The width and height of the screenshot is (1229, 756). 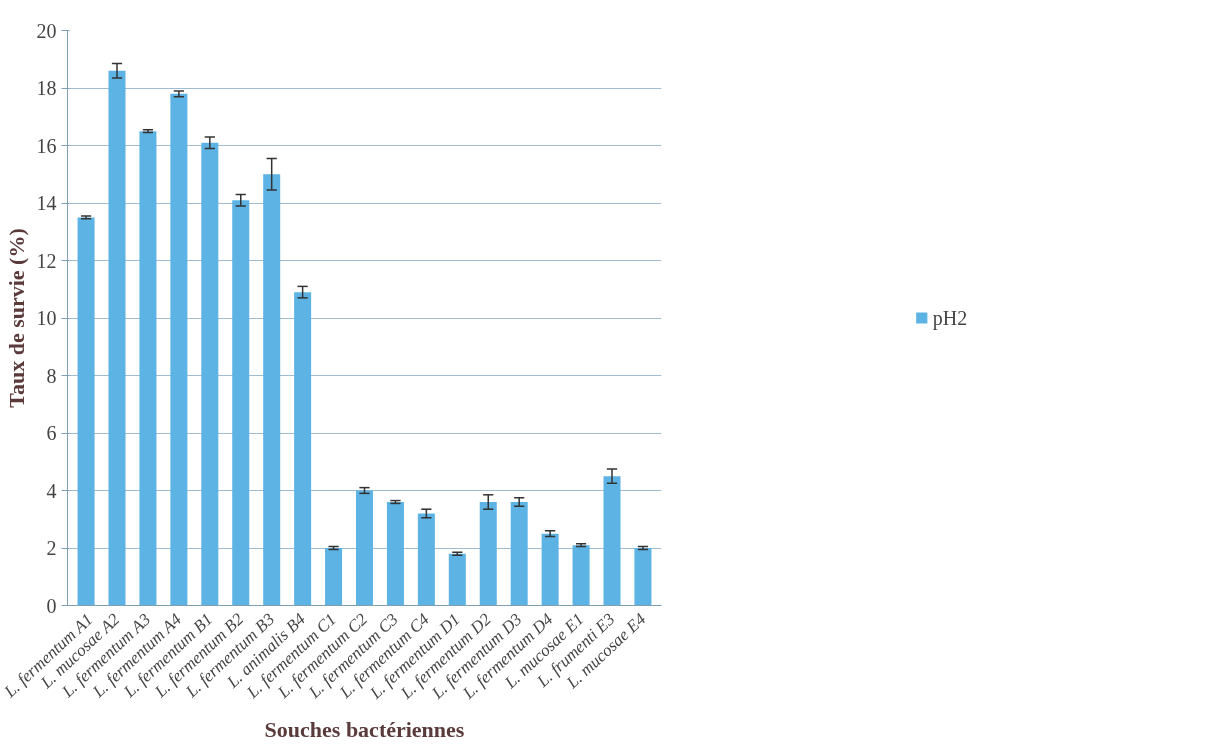 What do you see at coordinates (46, 203) in the screenshot?
I see `y-tick-label: 14` at bounding box center [46, 203].